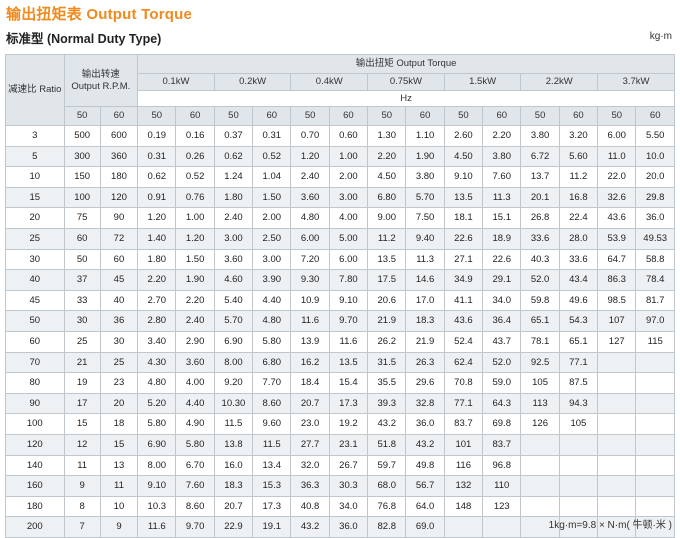 The width and height of the screenshot is (680, 538). Describe the element at coordinates (233, 341) in the screenshot. I see `torque-cell: 6.90` at that location.